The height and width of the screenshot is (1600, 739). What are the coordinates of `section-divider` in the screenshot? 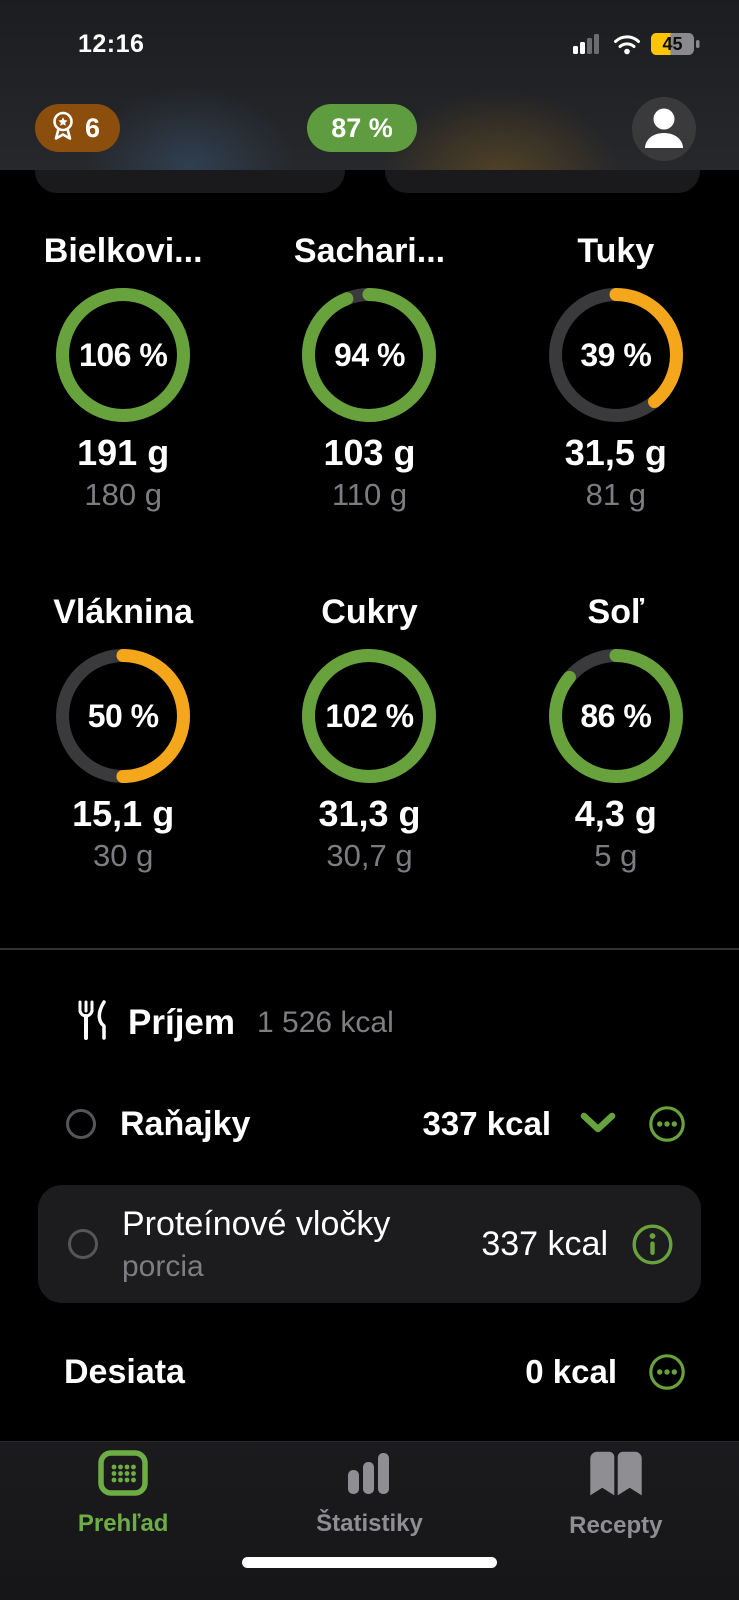 It's located at (369, 949).